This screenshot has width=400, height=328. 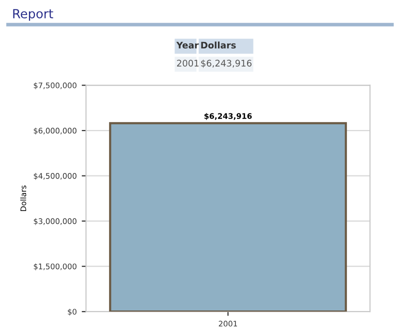 What do you see at coordinates (188, 63) in the screenshot?
I see `text: 2001` at bounding box center [188, 63].